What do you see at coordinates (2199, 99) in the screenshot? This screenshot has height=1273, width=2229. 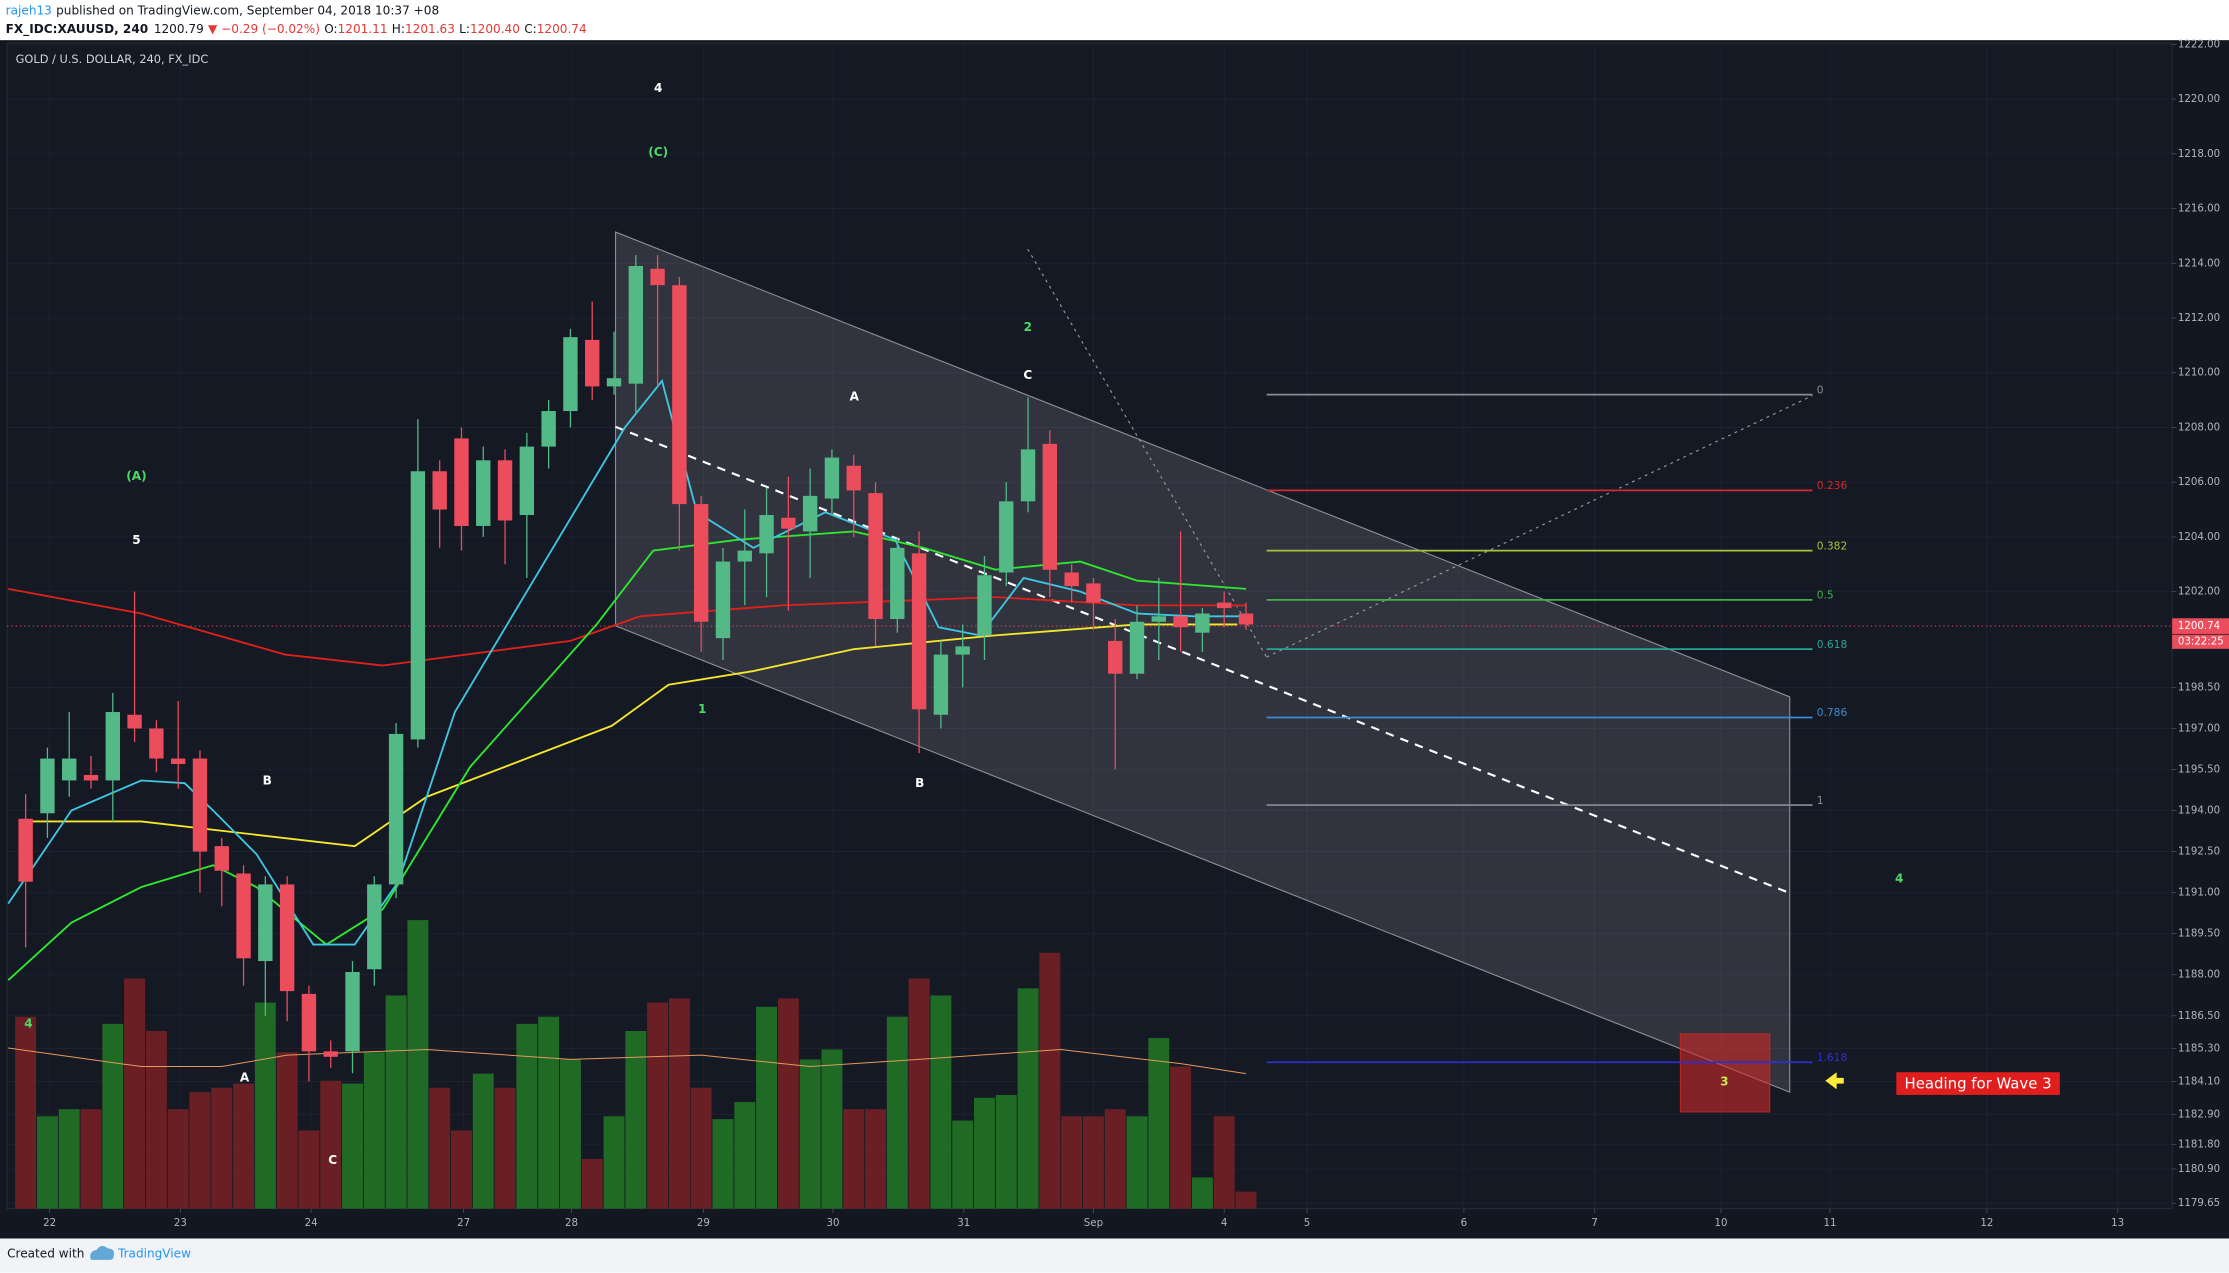 I see `y-tick-label: 1220.00` at bounding box center [2199, 99].